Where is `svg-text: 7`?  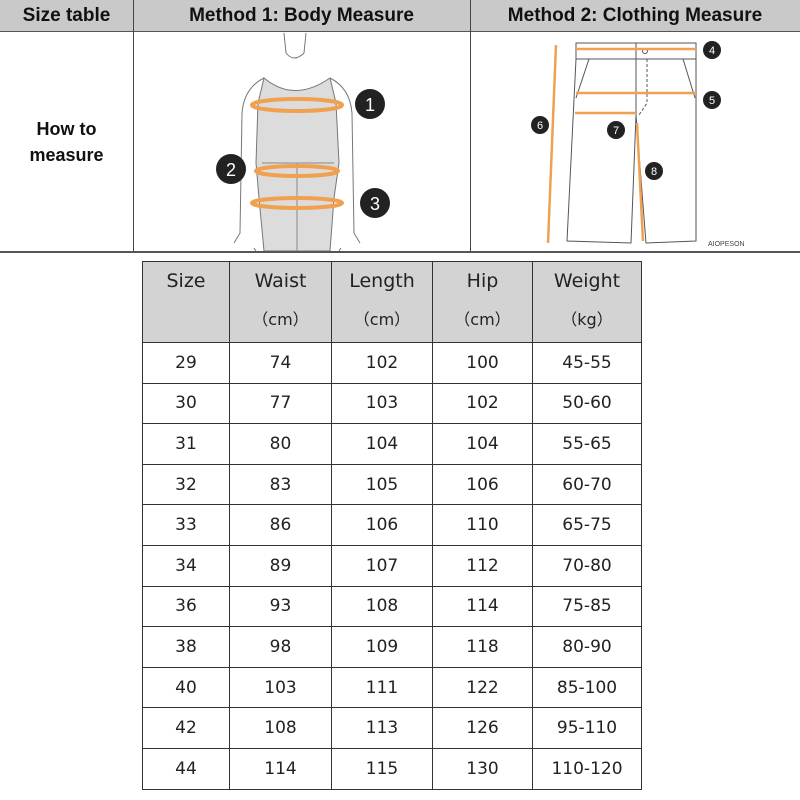
svg-text: 7 is located at coordinates (616, 131).